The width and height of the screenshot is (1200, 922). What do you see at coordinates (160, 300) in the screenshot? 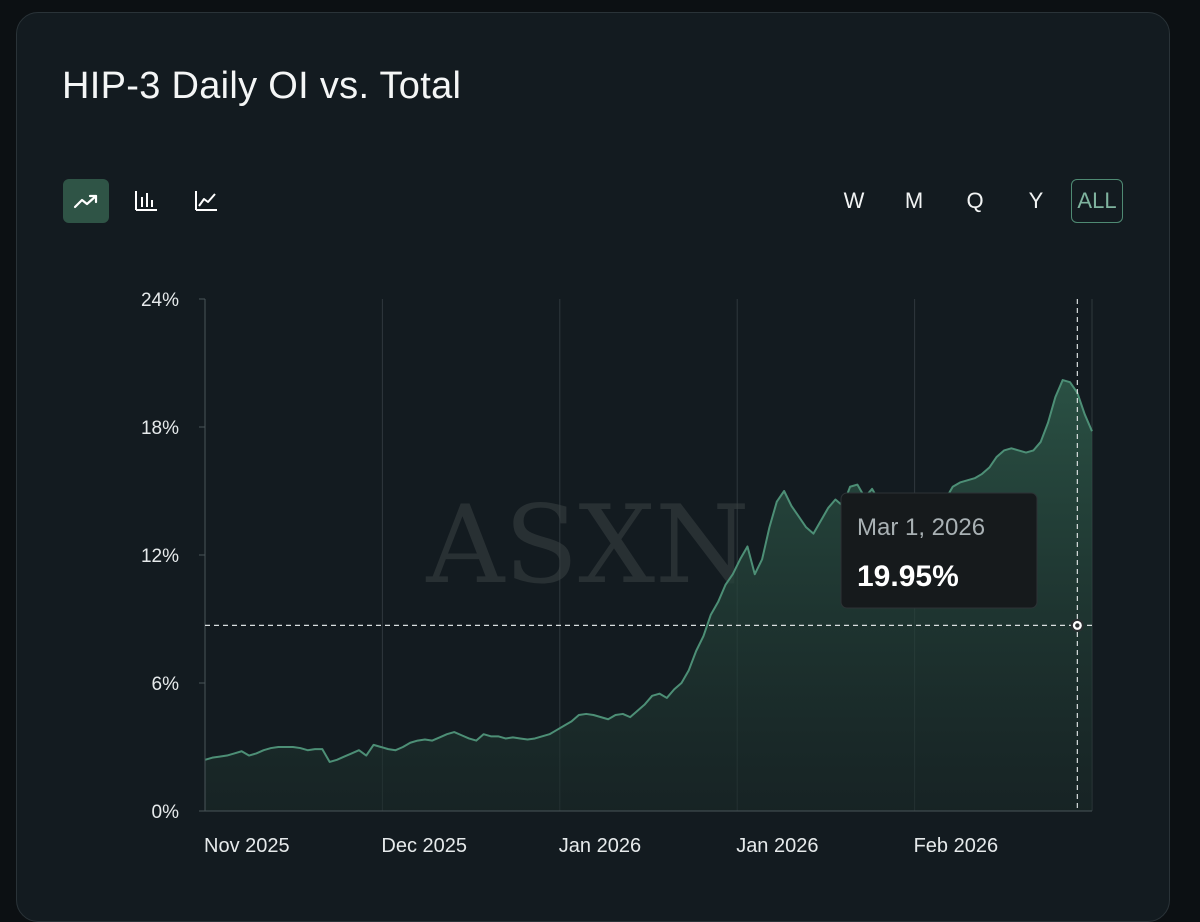
I see `y-tick-label: 24%` at bounding box center [160, 300].